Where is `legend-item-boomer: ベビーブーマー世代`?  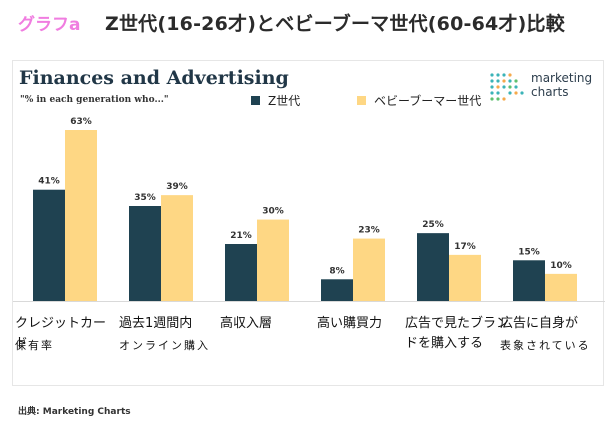
legend-item-boomer: ベビーブーマー世代 is located at coordinates (419, 100).